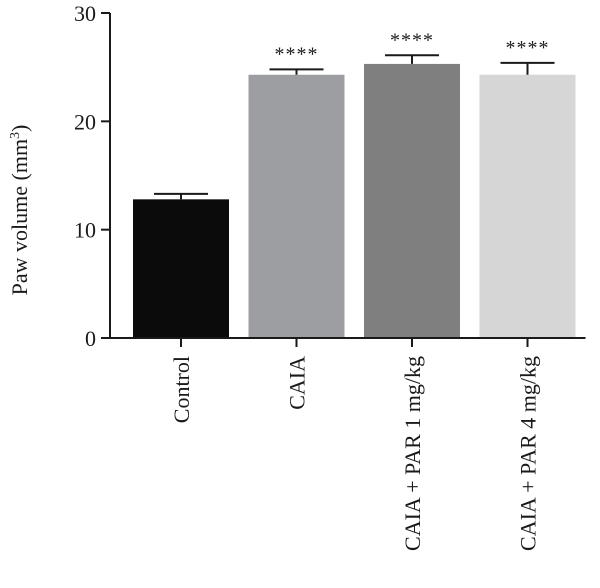 Image resolution: width=600 pixels, height=588 pixels. I want to click on x-tick-label: CAIA + PAR 1 mg/kg, so click(412, 453).